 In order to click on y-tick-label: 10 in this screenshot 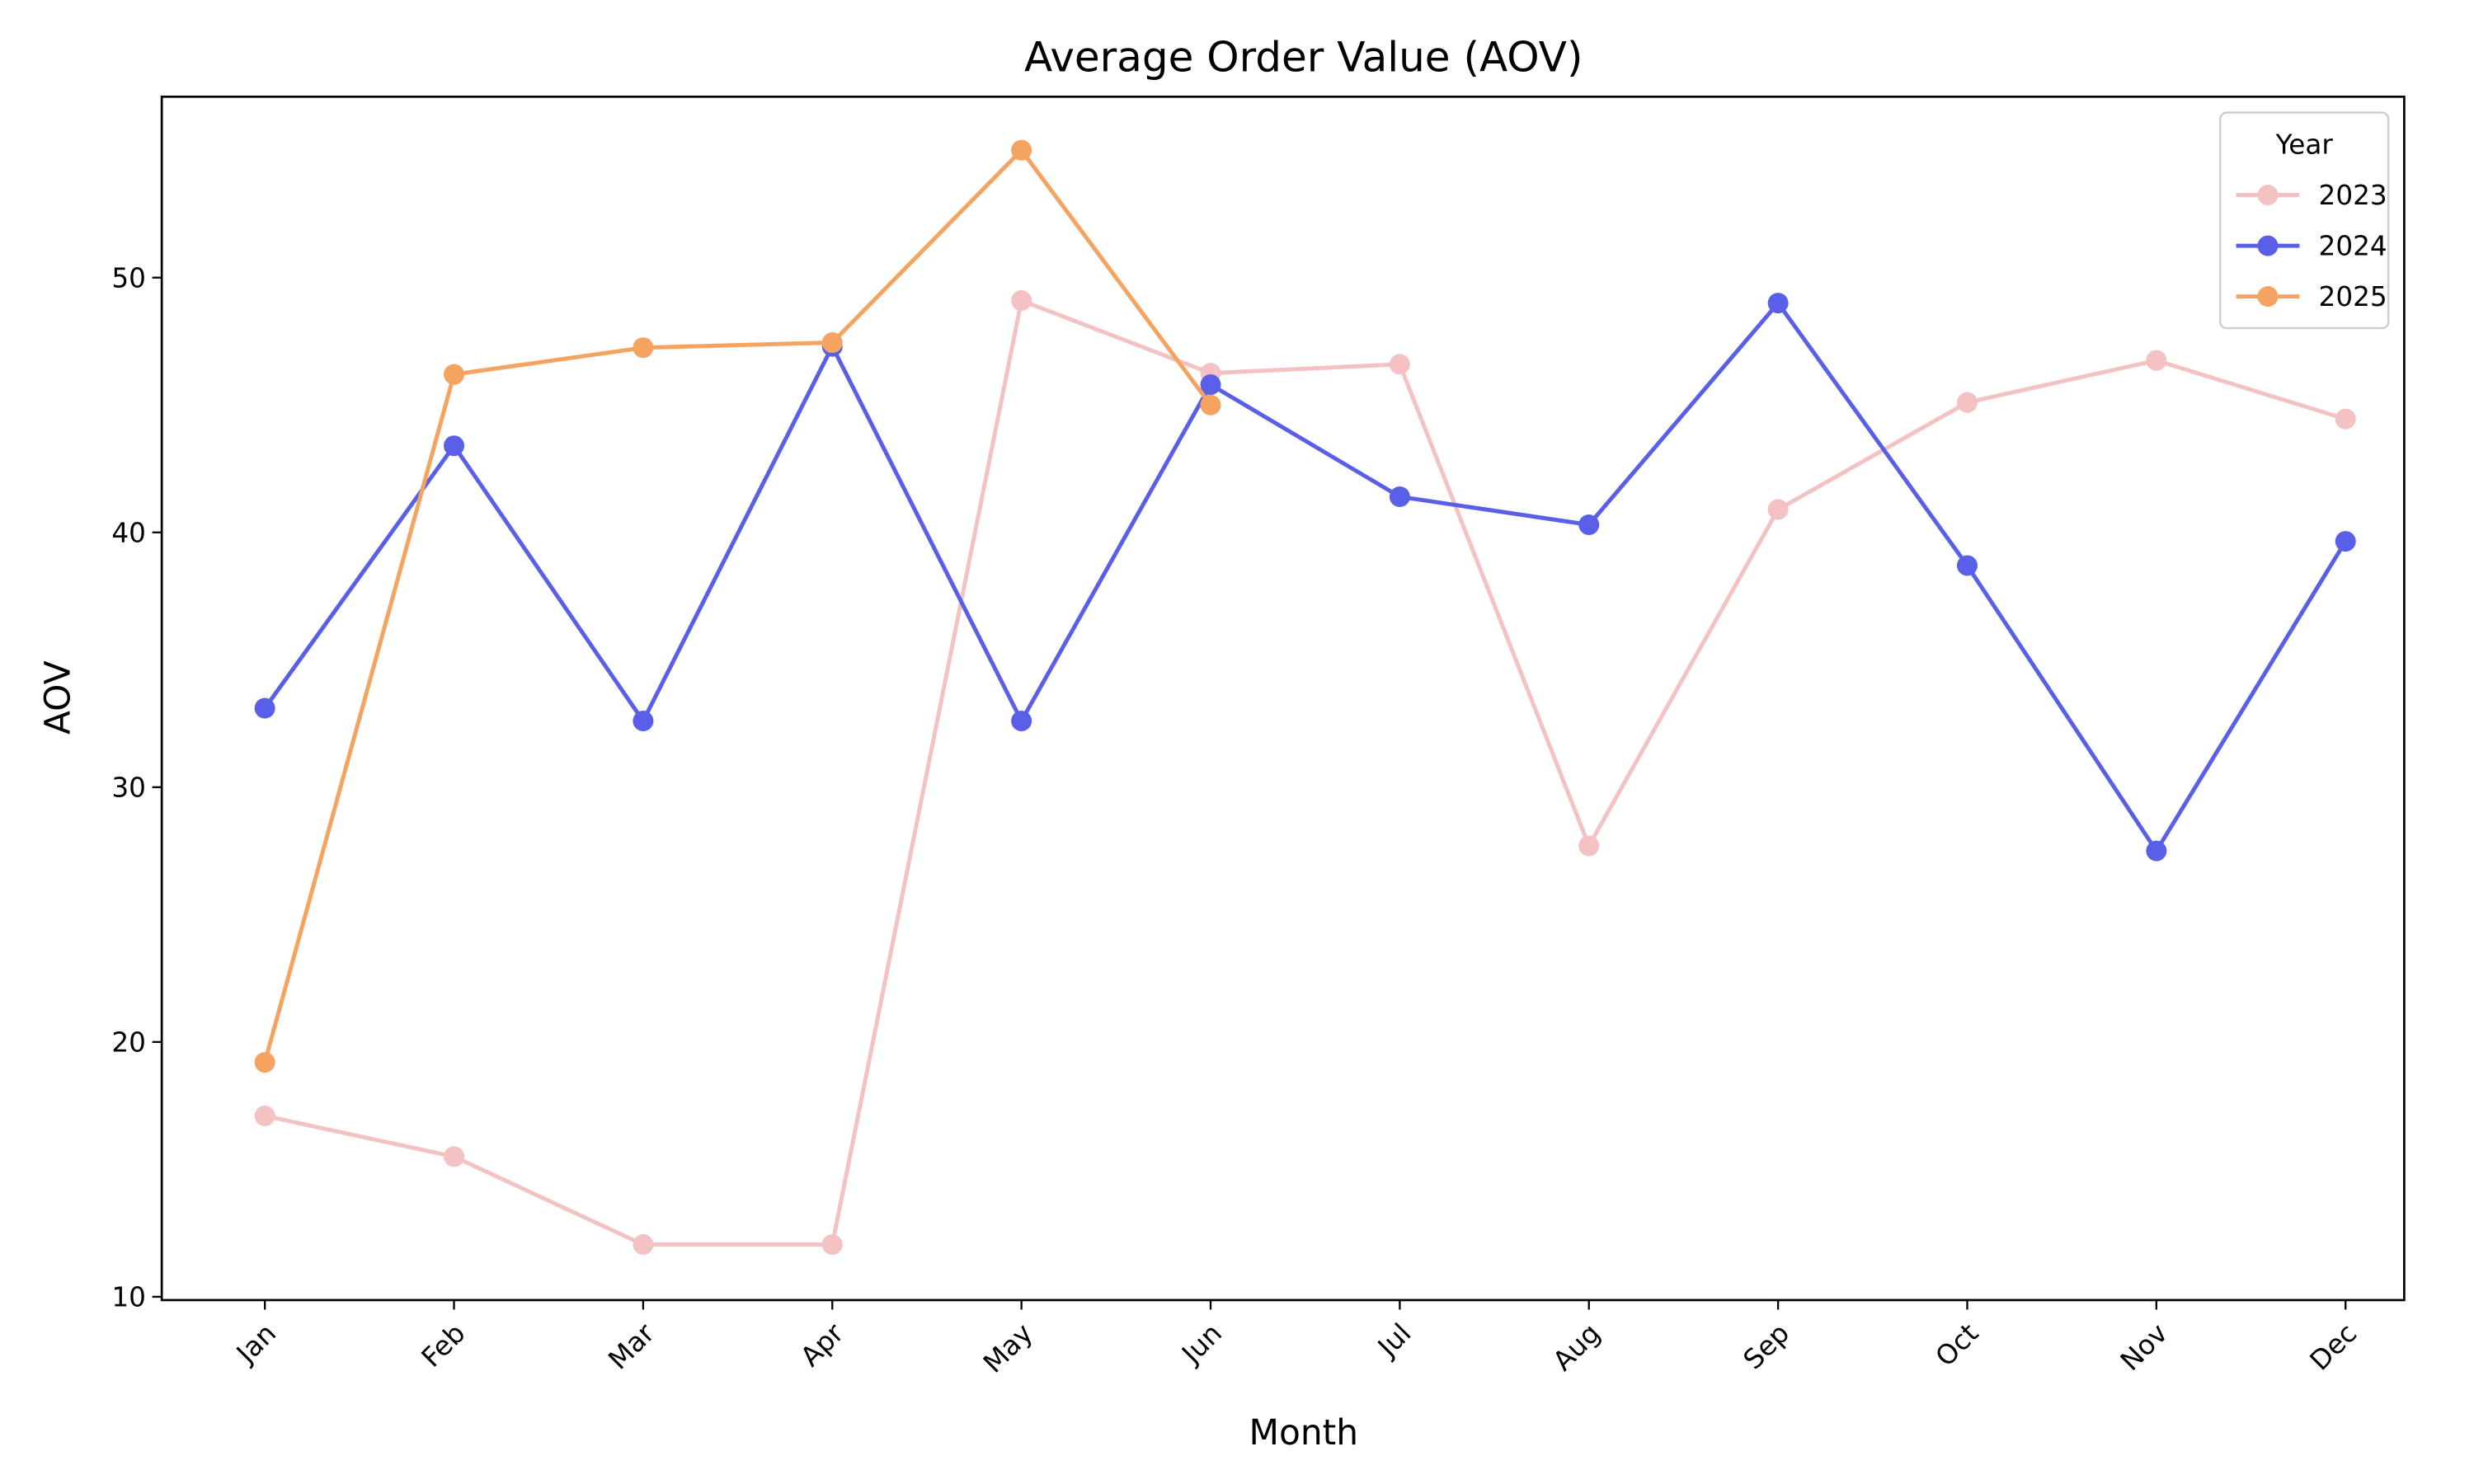, I will do `click(128, 1297)`.